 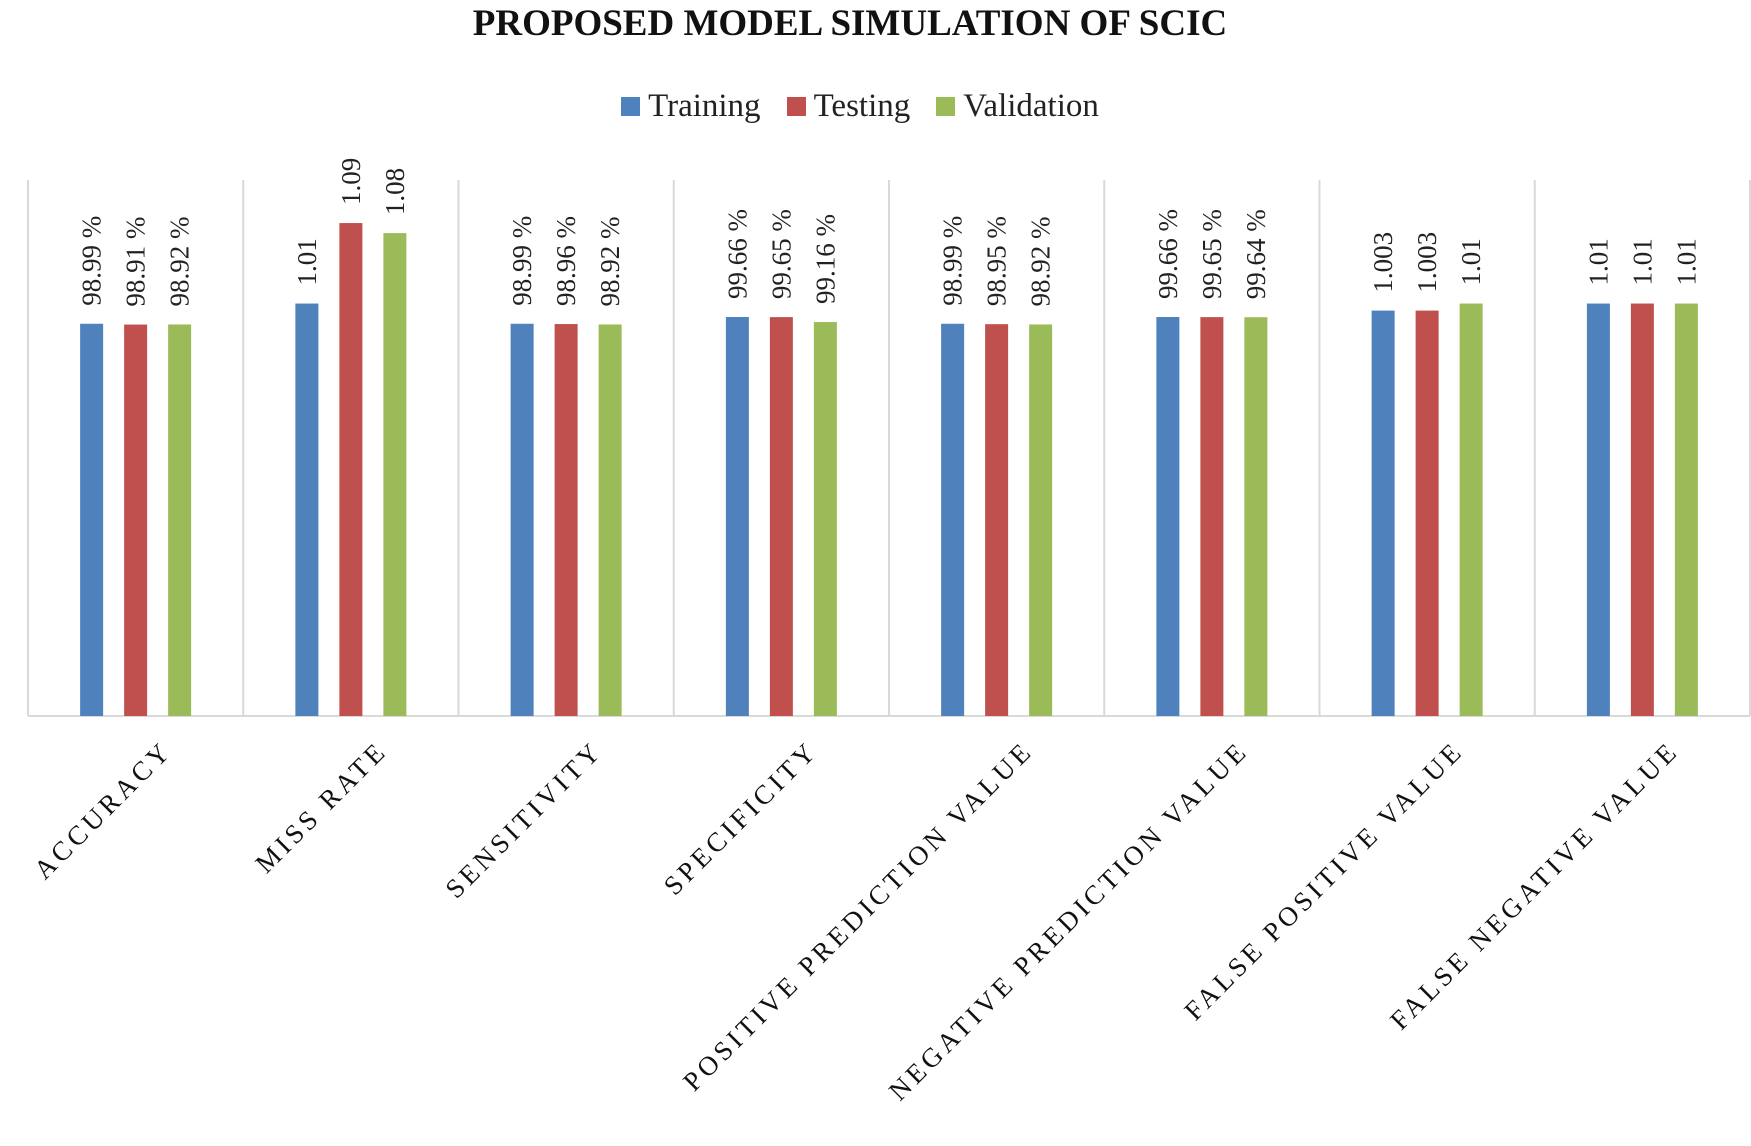 What do you see at coordinates (522, 261) in the screenshot?
I see `data-label-training-3: 98.99 %` at bounding box center [522, 261].